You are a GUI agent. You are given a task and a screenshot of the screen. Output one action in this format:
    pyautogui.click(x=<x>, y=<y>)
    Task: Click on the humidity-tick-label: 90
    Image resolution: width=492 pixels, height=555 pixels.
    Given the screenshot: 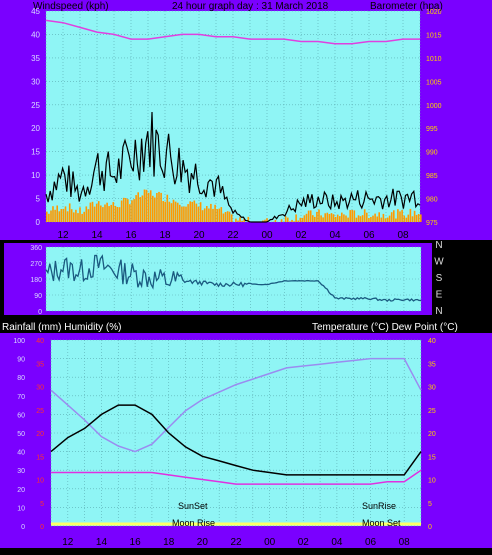 What is the action you would take?
    pyautogui.click(x=21, y=360)
    